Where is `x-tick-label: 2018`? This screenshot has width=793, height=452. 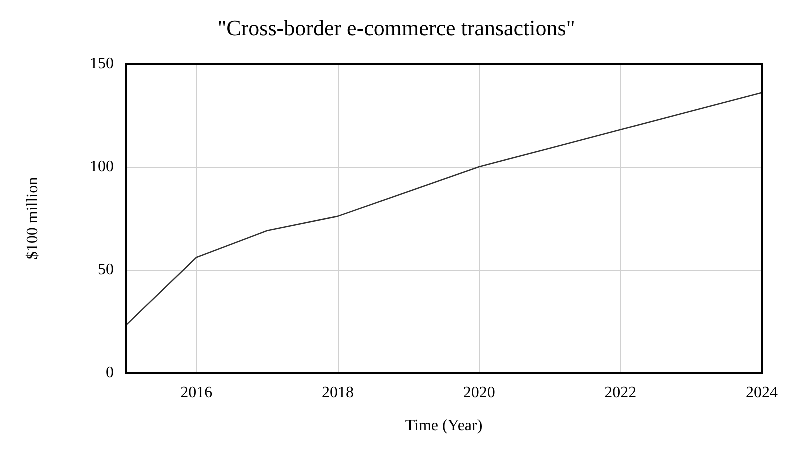 x-tick-label: 2018 is located at coordinates (338, 393).